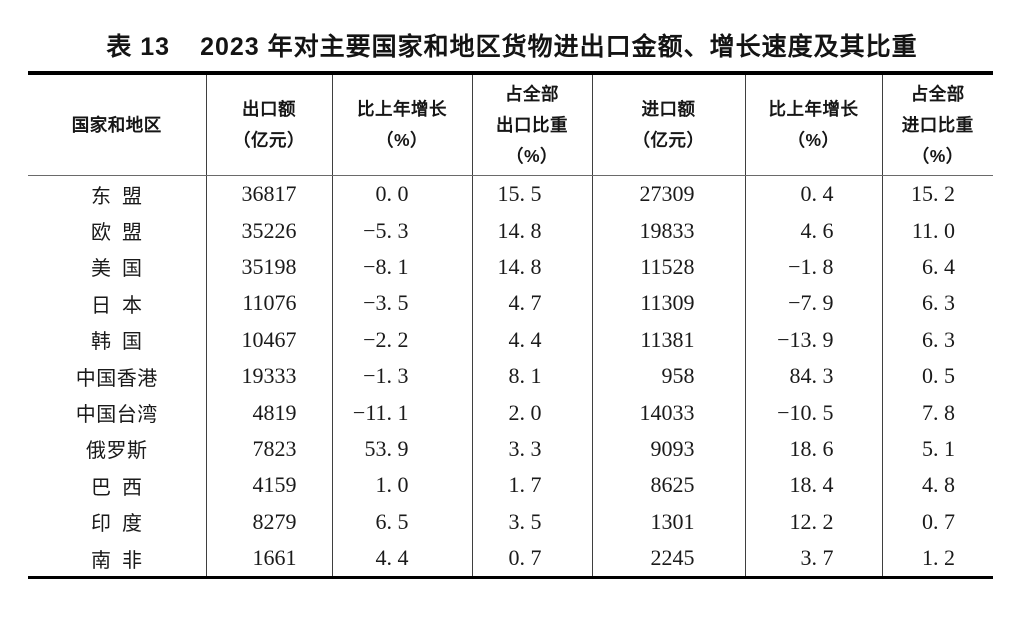 Image resolution: width=1024 pixels, height=624 pixels. What do you see at coordinates (401, 124) in the screenshot?
I see `column-header-export-growth: 比上年增长 （%）` at bounding box center [401, 124].